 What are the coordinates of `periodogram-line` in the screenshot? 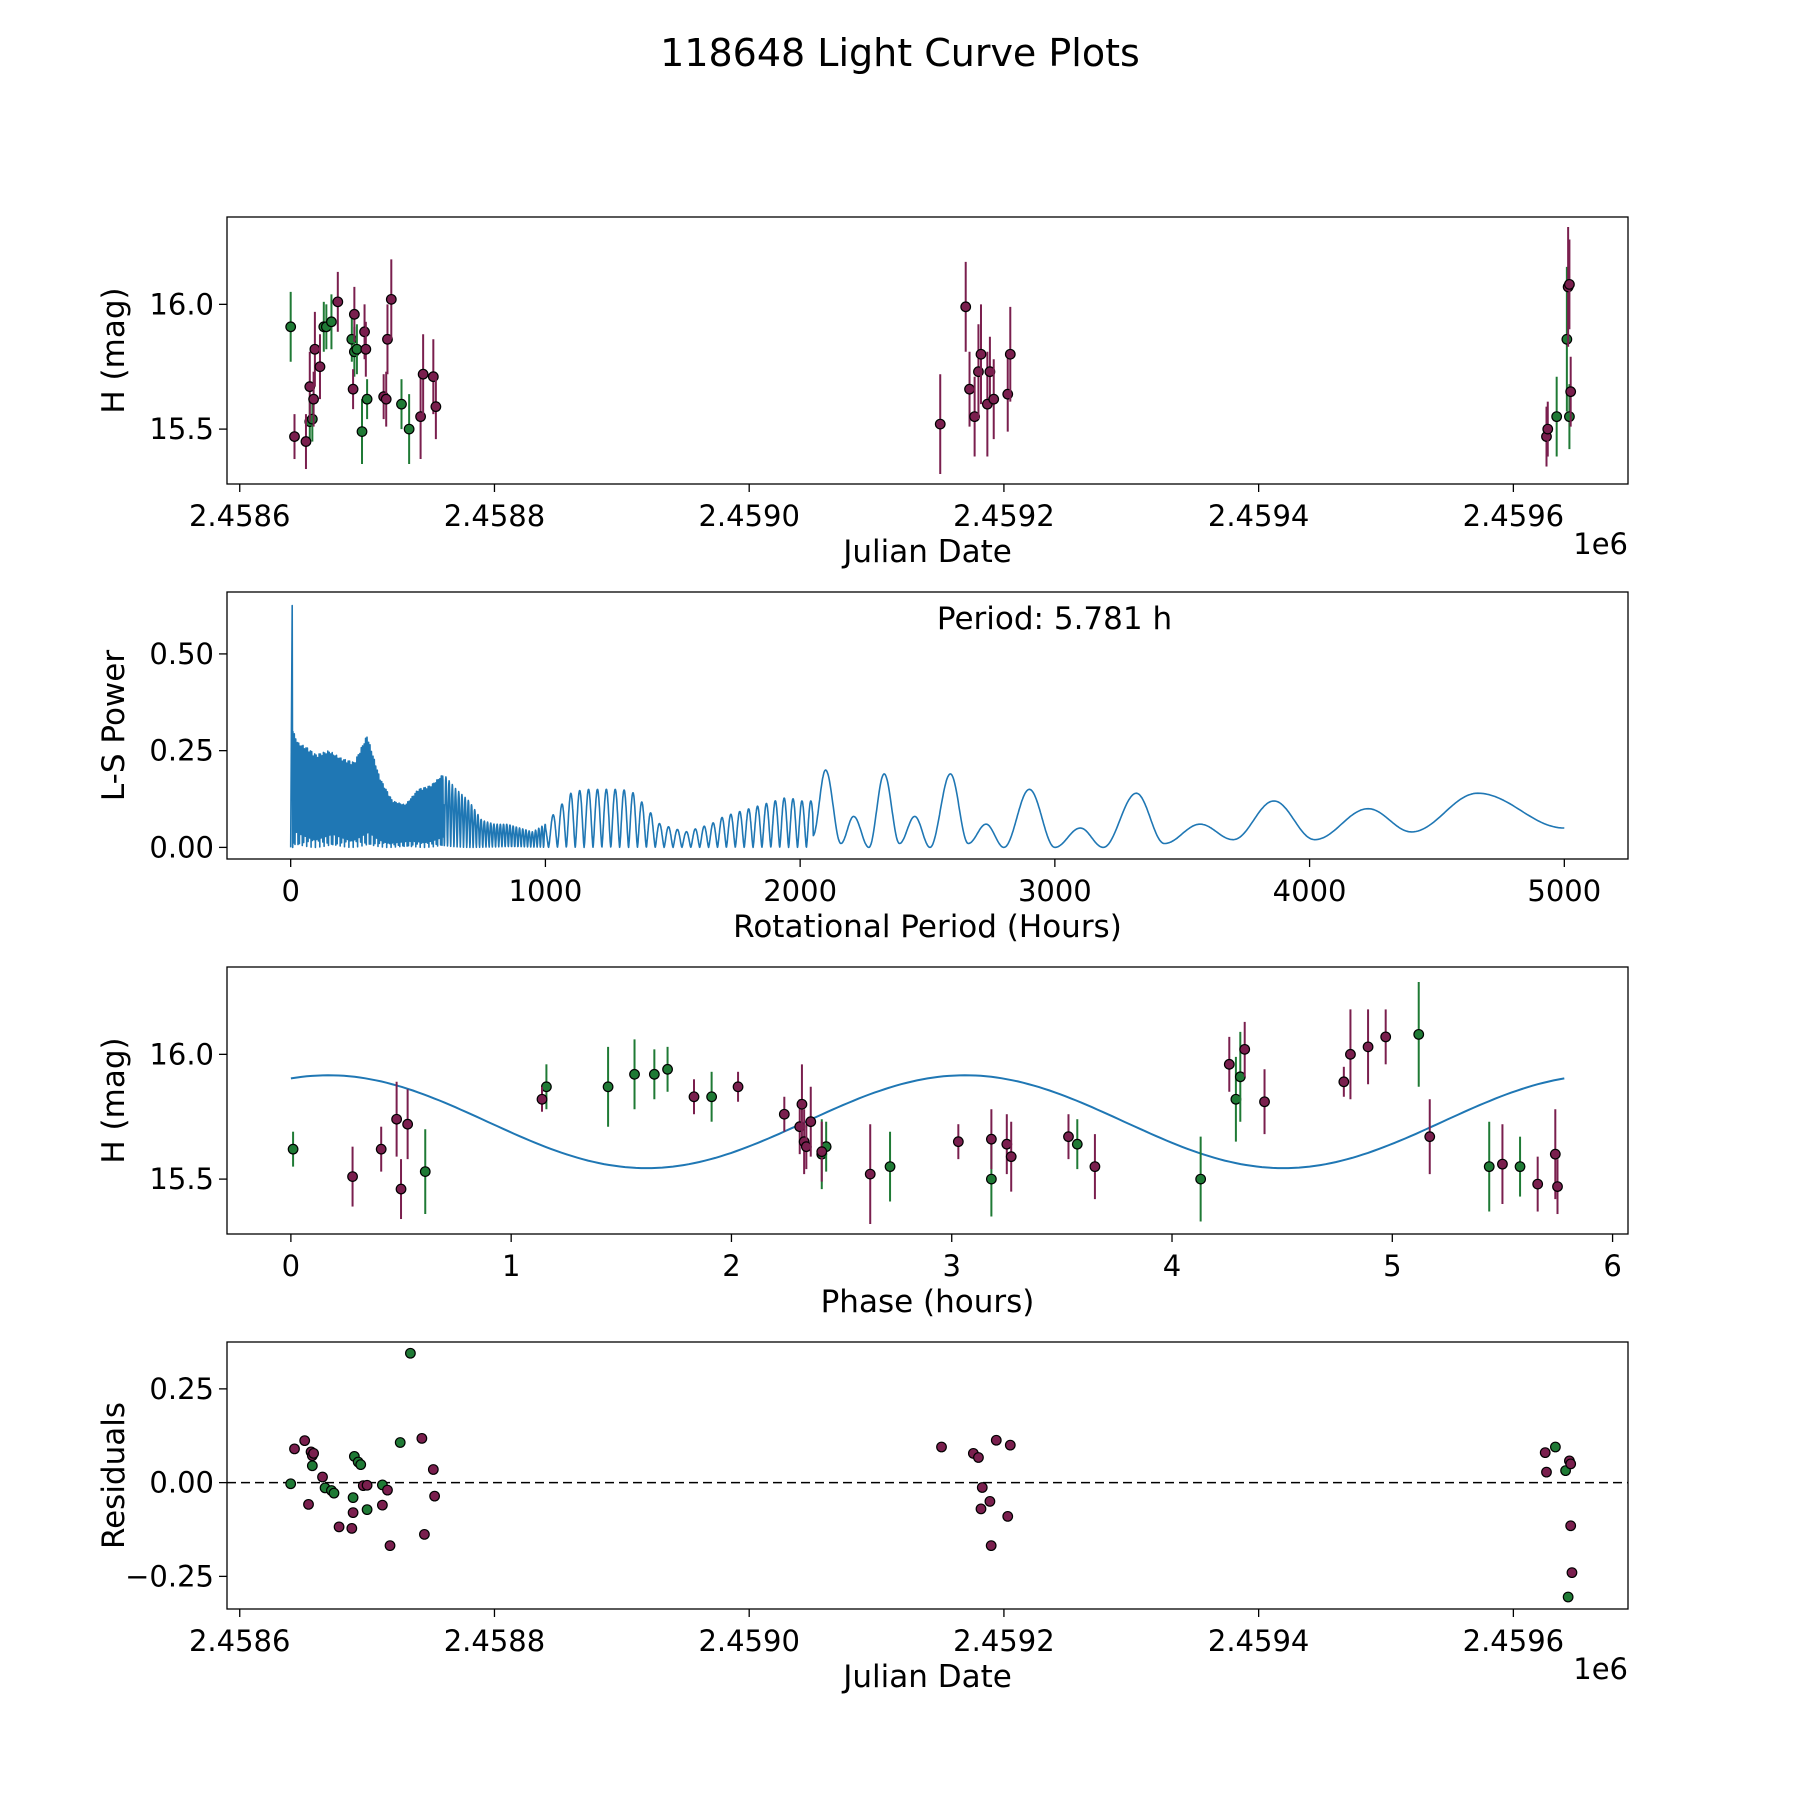 It's located at (927, 726).